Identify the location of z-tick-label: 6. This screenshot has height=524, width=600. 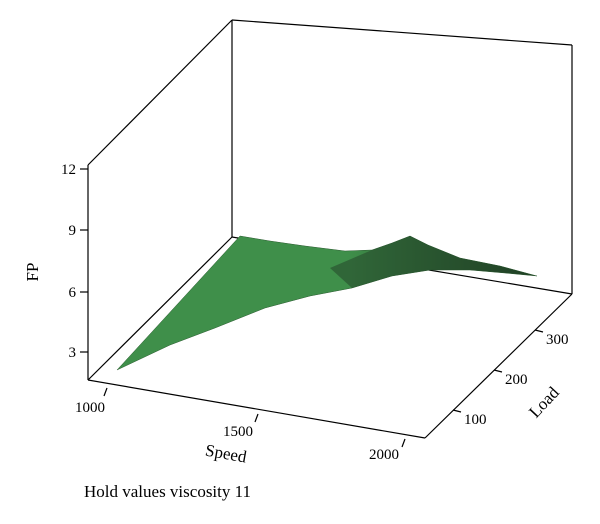
(73, 293).